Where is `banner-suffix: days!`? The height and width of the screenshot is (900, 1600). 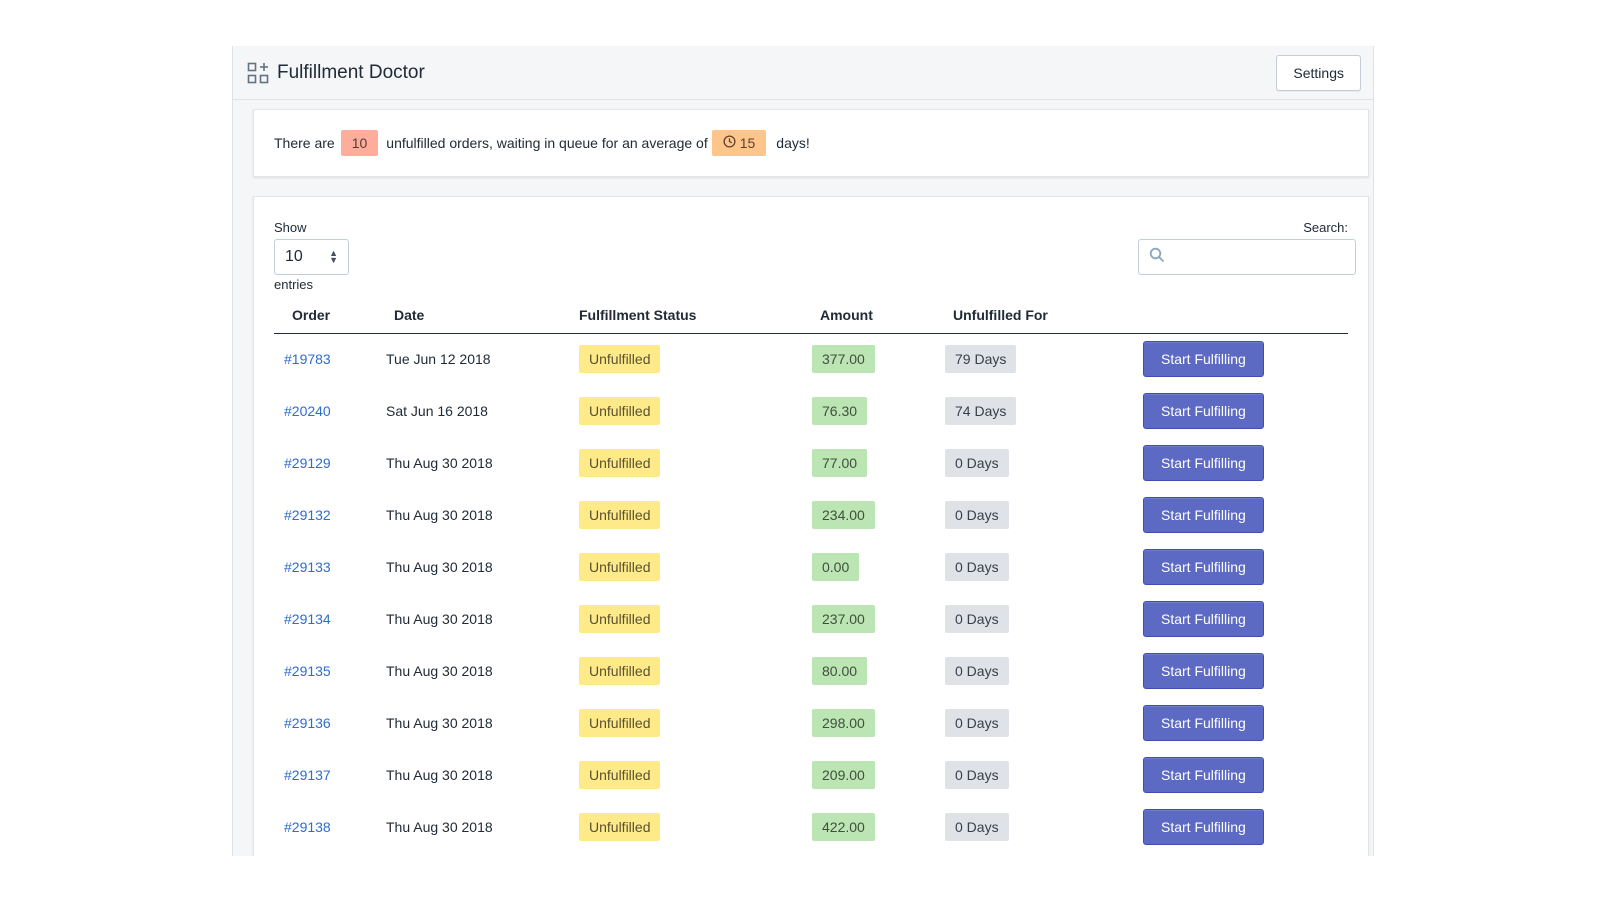 banner-suffix: days! is located at coordinates (793, 143).